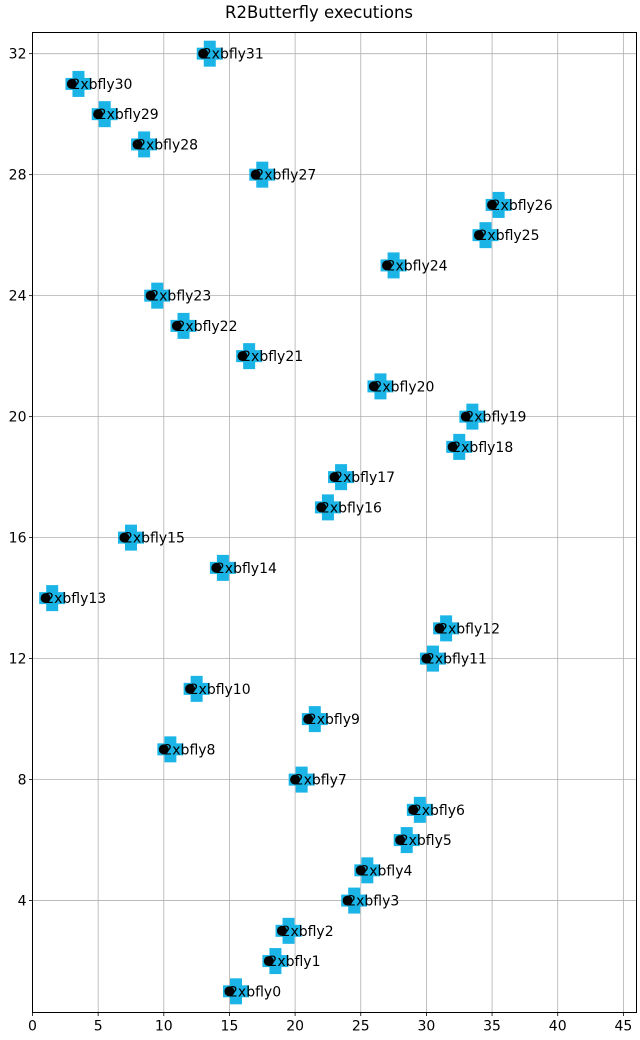  What do you see at coordinates (18, 297) in the screenshot?
I see `y-tick-label: 24` at bounding box center [18, 297].